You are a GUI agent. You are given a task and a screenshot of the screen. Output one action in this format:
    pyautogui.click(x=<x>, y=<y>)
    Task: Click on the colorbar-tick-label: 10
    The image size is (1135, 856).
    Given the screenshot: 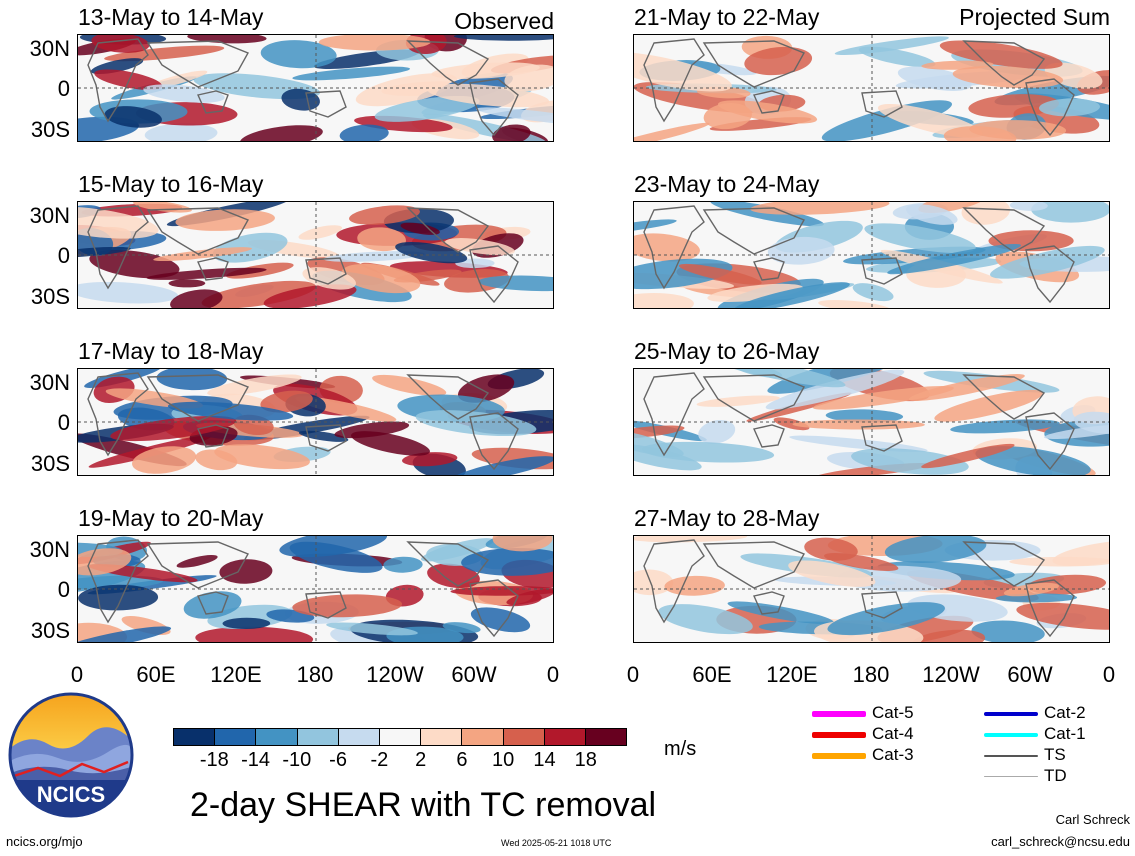 What is the action you would take?
    pyautogui.click(x=503, y=760)
    